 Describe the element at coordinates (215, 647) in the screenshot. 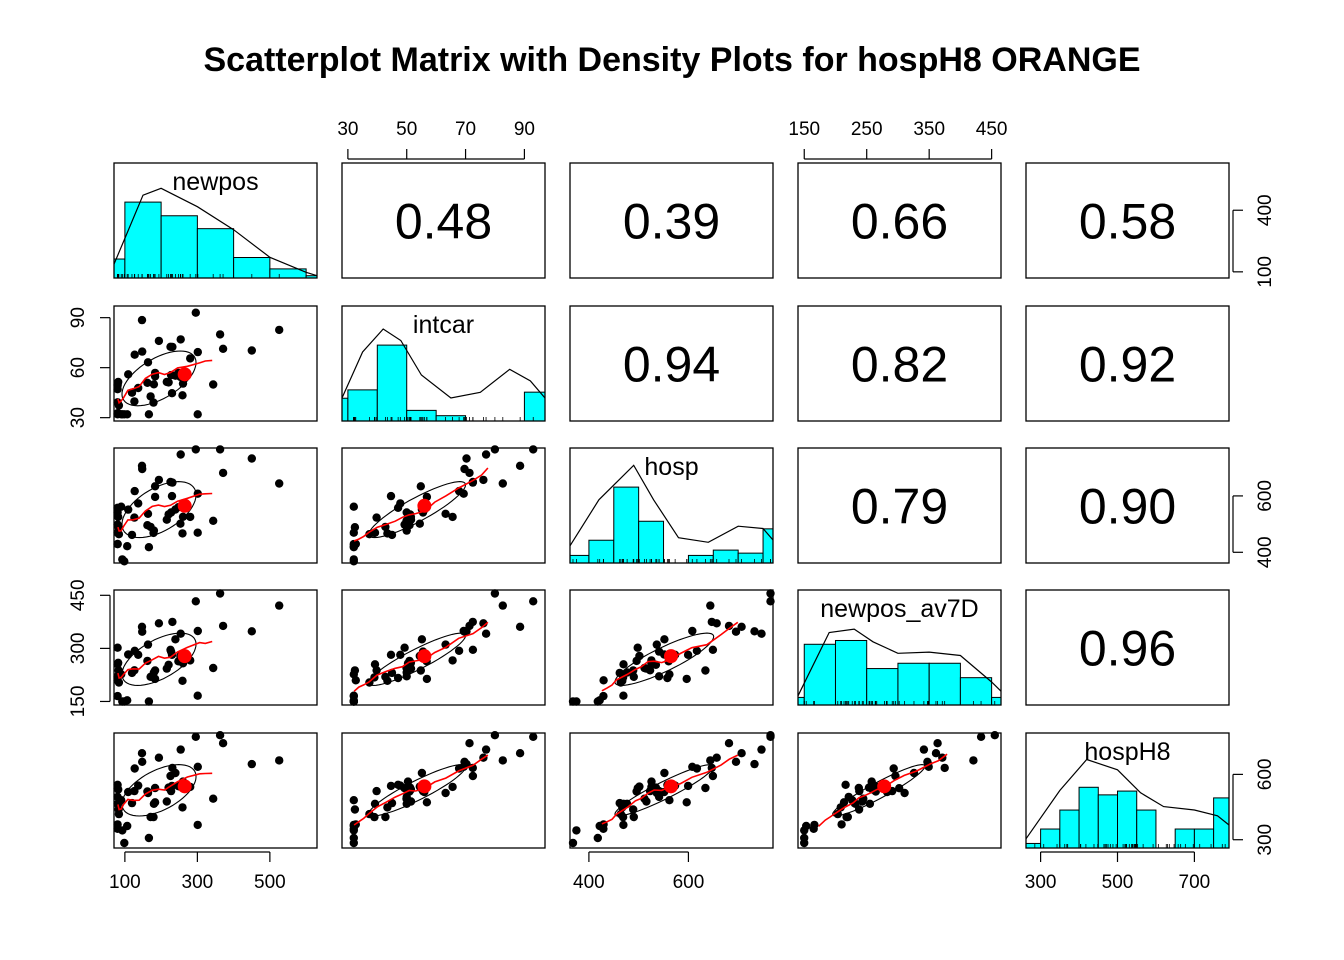

I see `panel-newpos_av7D-newpos` at that location.